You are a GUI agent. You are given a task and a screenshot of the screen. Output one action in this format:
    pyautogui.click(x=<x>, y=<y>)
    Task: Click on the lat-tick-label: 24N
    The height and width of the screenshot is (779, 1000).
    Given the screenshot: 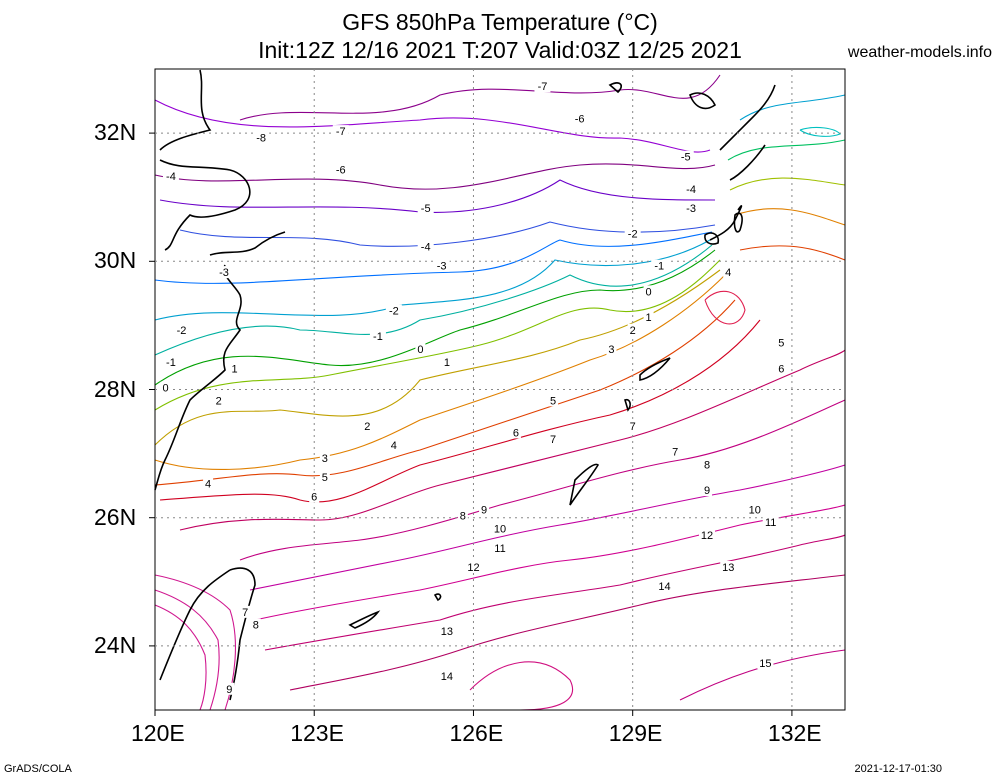 What is the action you would take?
    pyautogui.click(x=115, y=644)
    